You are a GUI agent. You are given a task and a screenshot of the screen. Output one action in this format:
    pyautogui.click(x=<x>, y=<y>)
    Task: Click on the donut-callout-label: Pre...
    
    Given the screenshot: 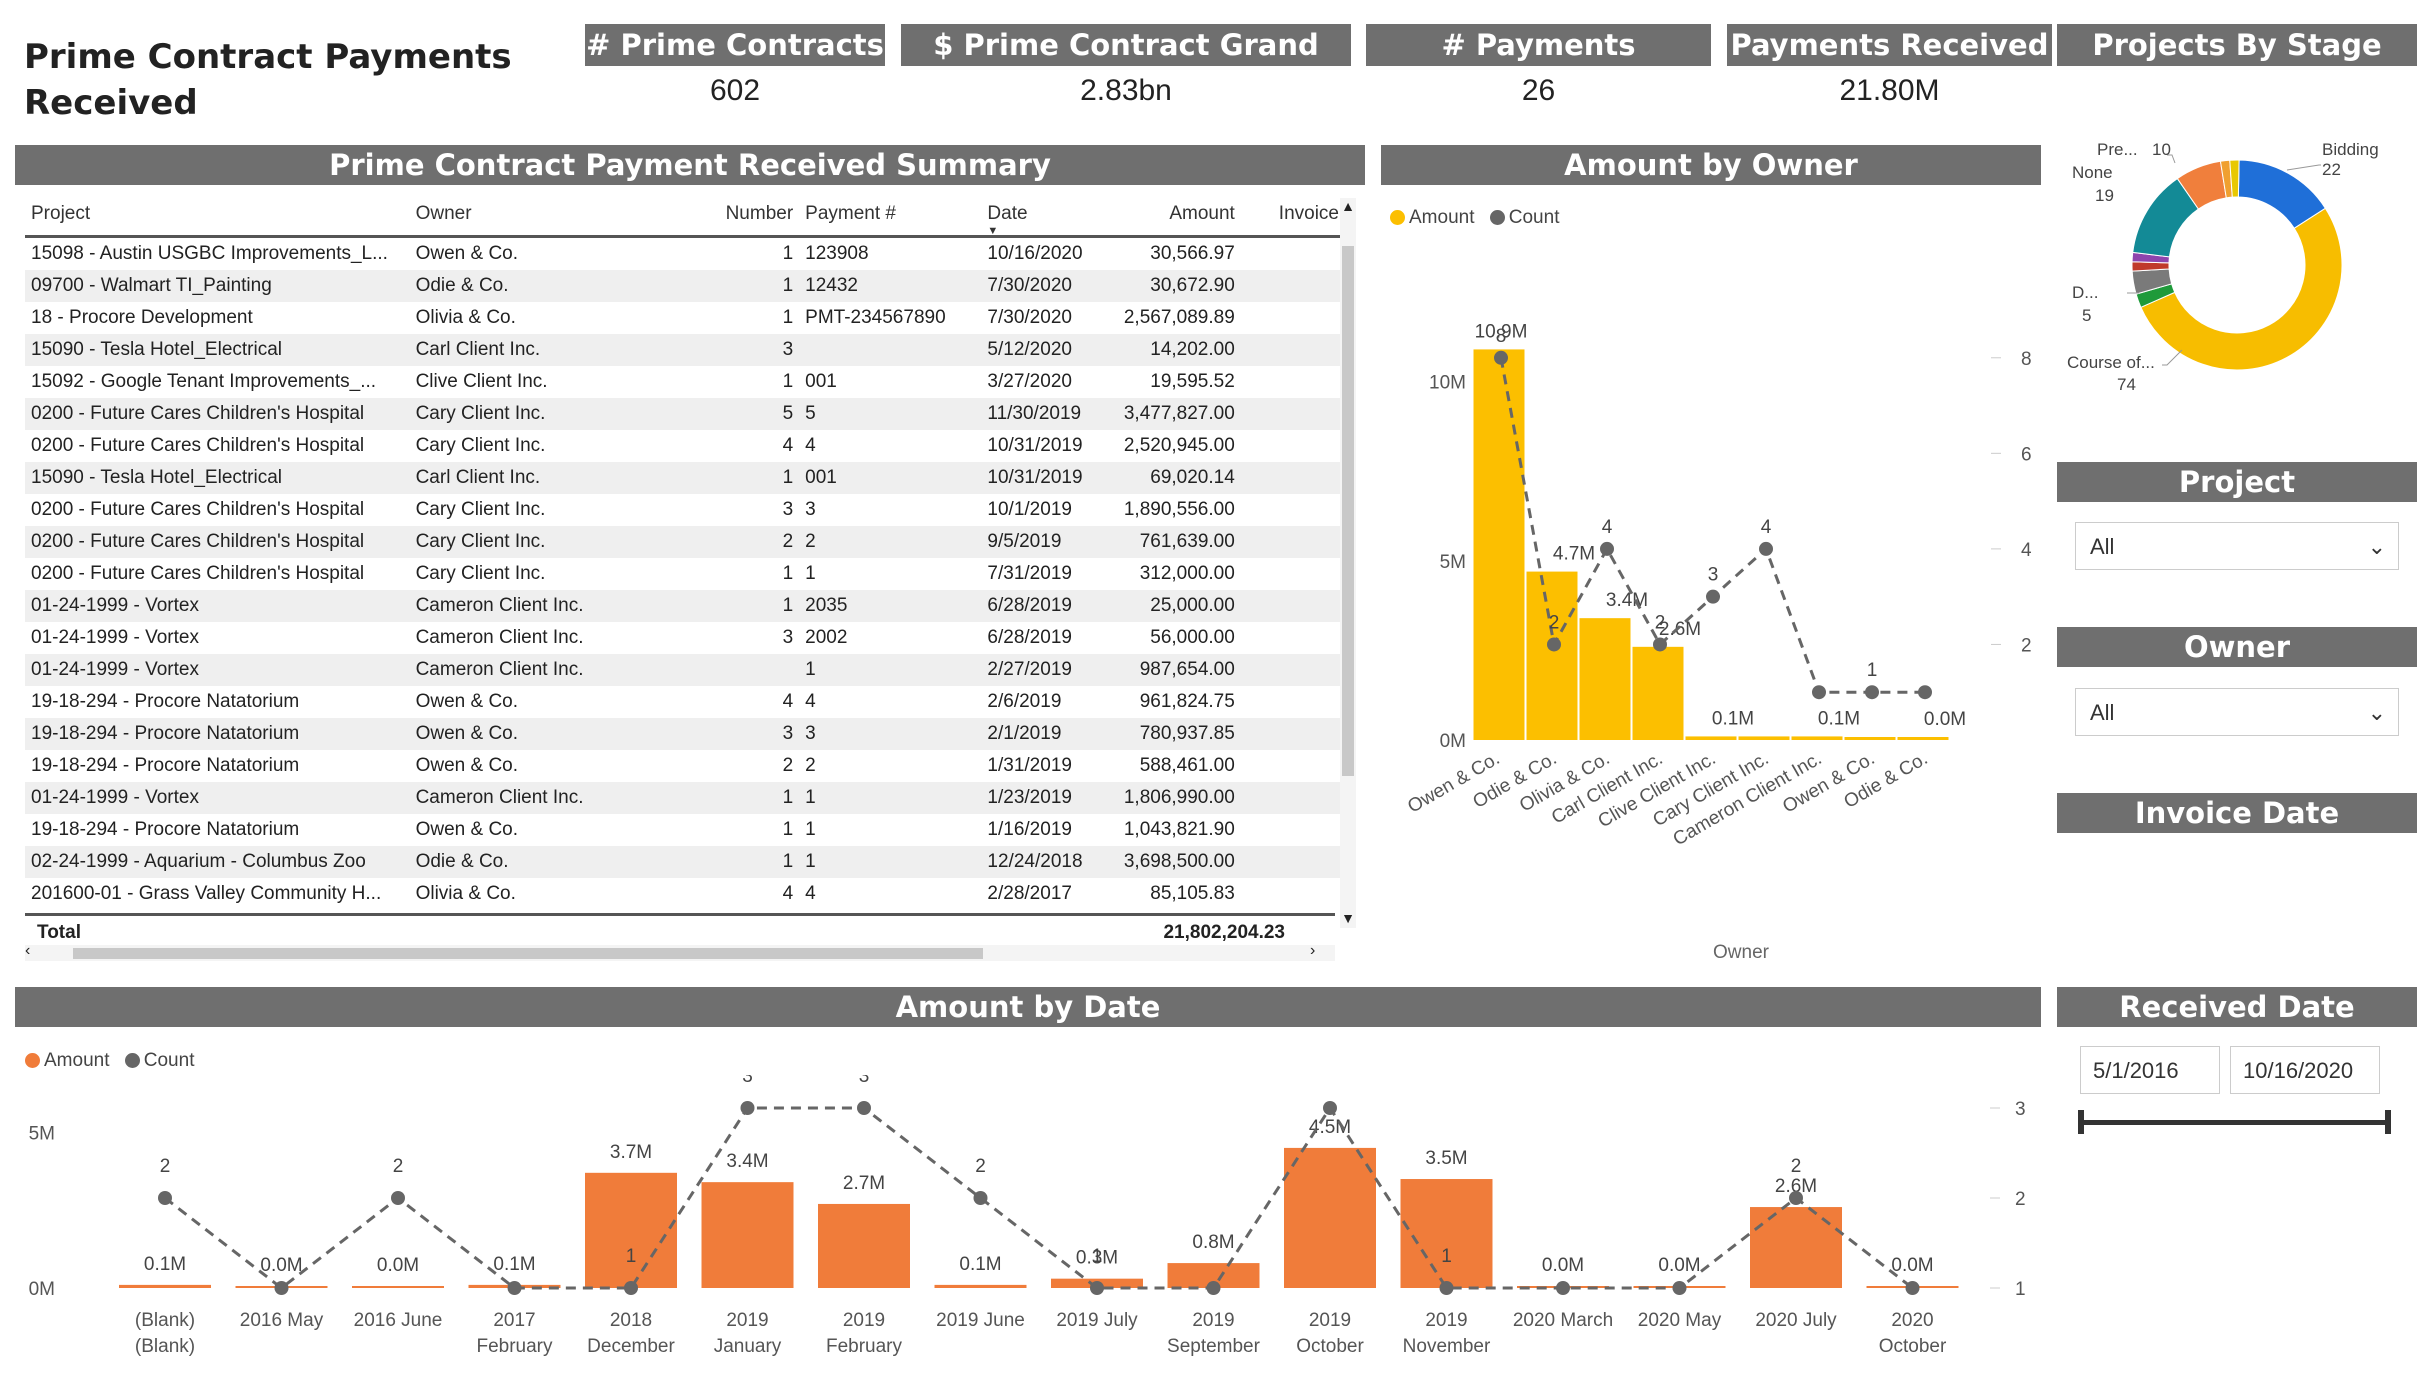 What is the action you would take?
    pyautogui.click(x=2117, y=149)
    